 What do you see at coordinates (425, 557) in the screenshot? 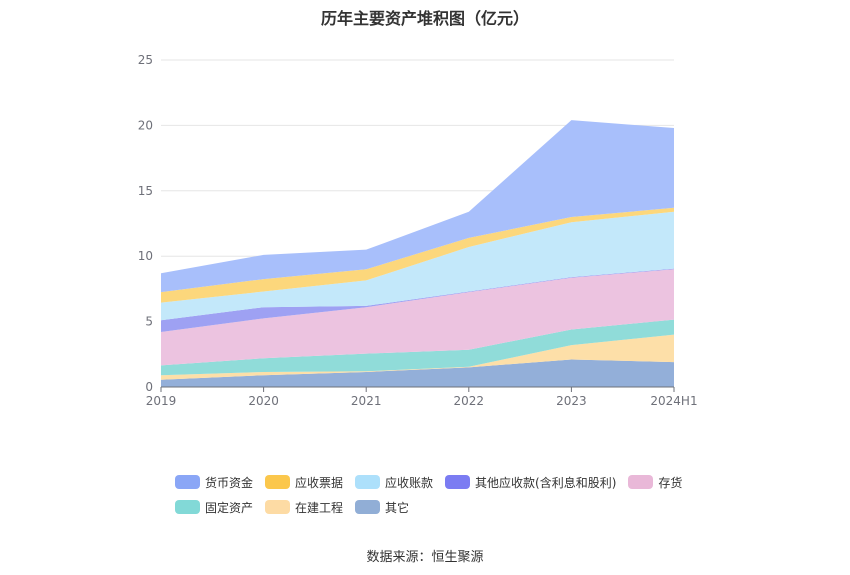
I see `data-source: 数据来源：恒生聚源` at bounding box center [425, 557].